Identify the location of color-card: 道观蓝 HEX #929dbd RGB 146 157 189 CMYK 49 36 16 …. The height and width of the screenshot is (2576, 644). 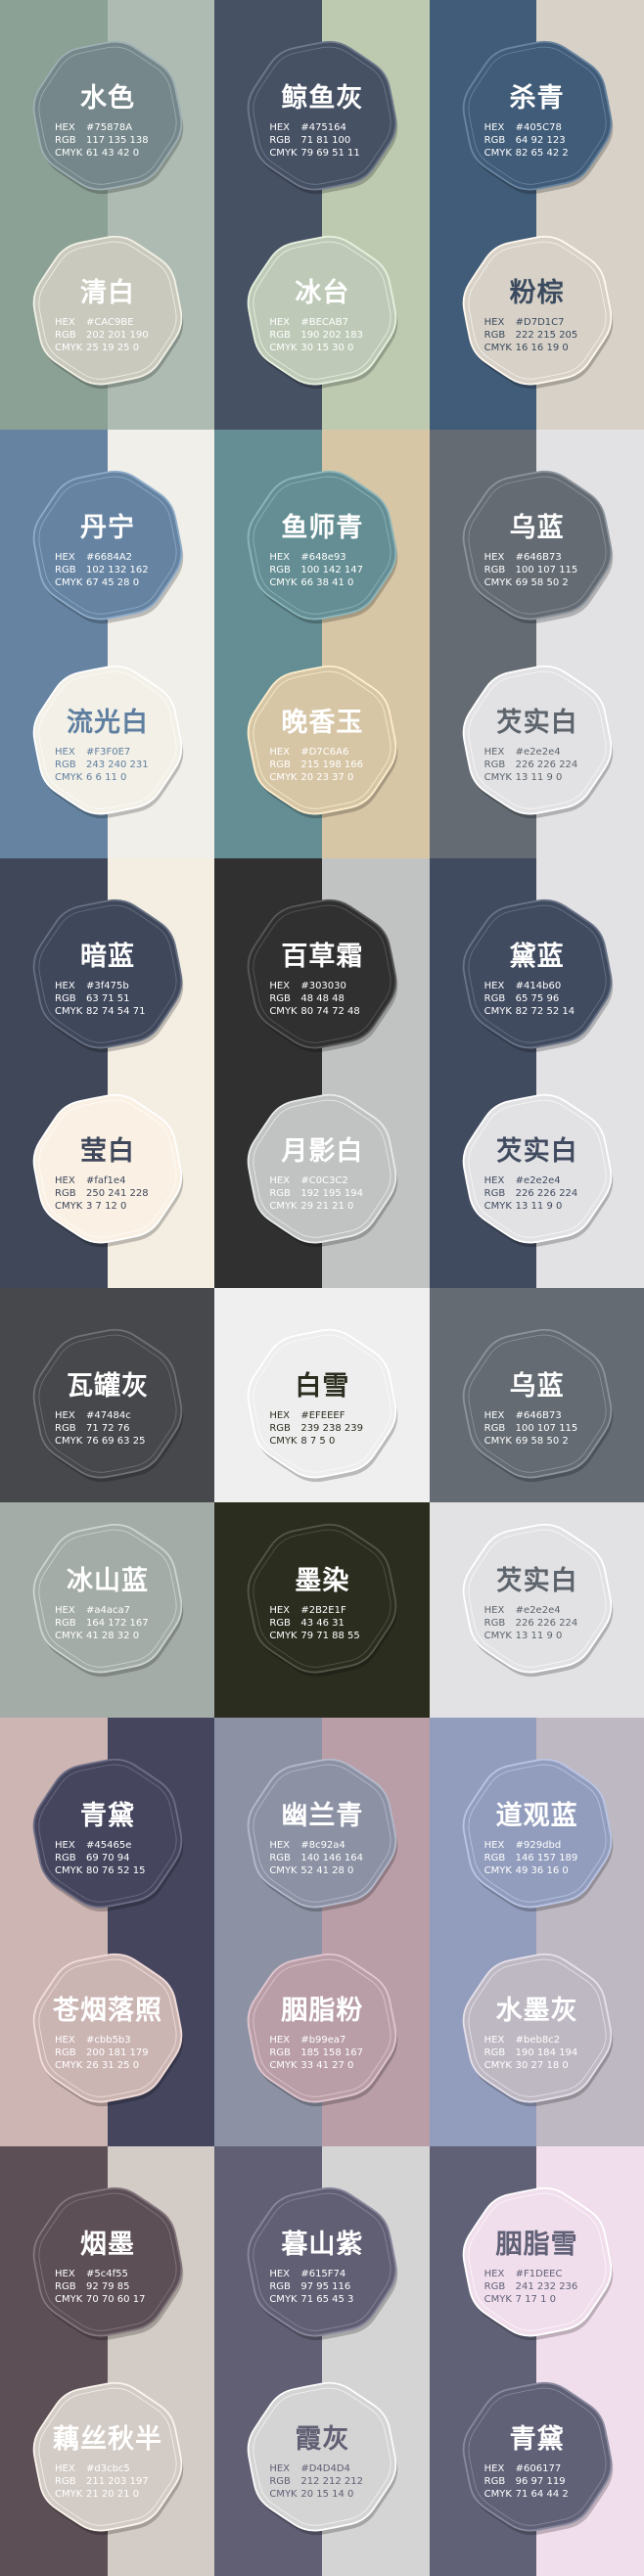
(537, 1835).